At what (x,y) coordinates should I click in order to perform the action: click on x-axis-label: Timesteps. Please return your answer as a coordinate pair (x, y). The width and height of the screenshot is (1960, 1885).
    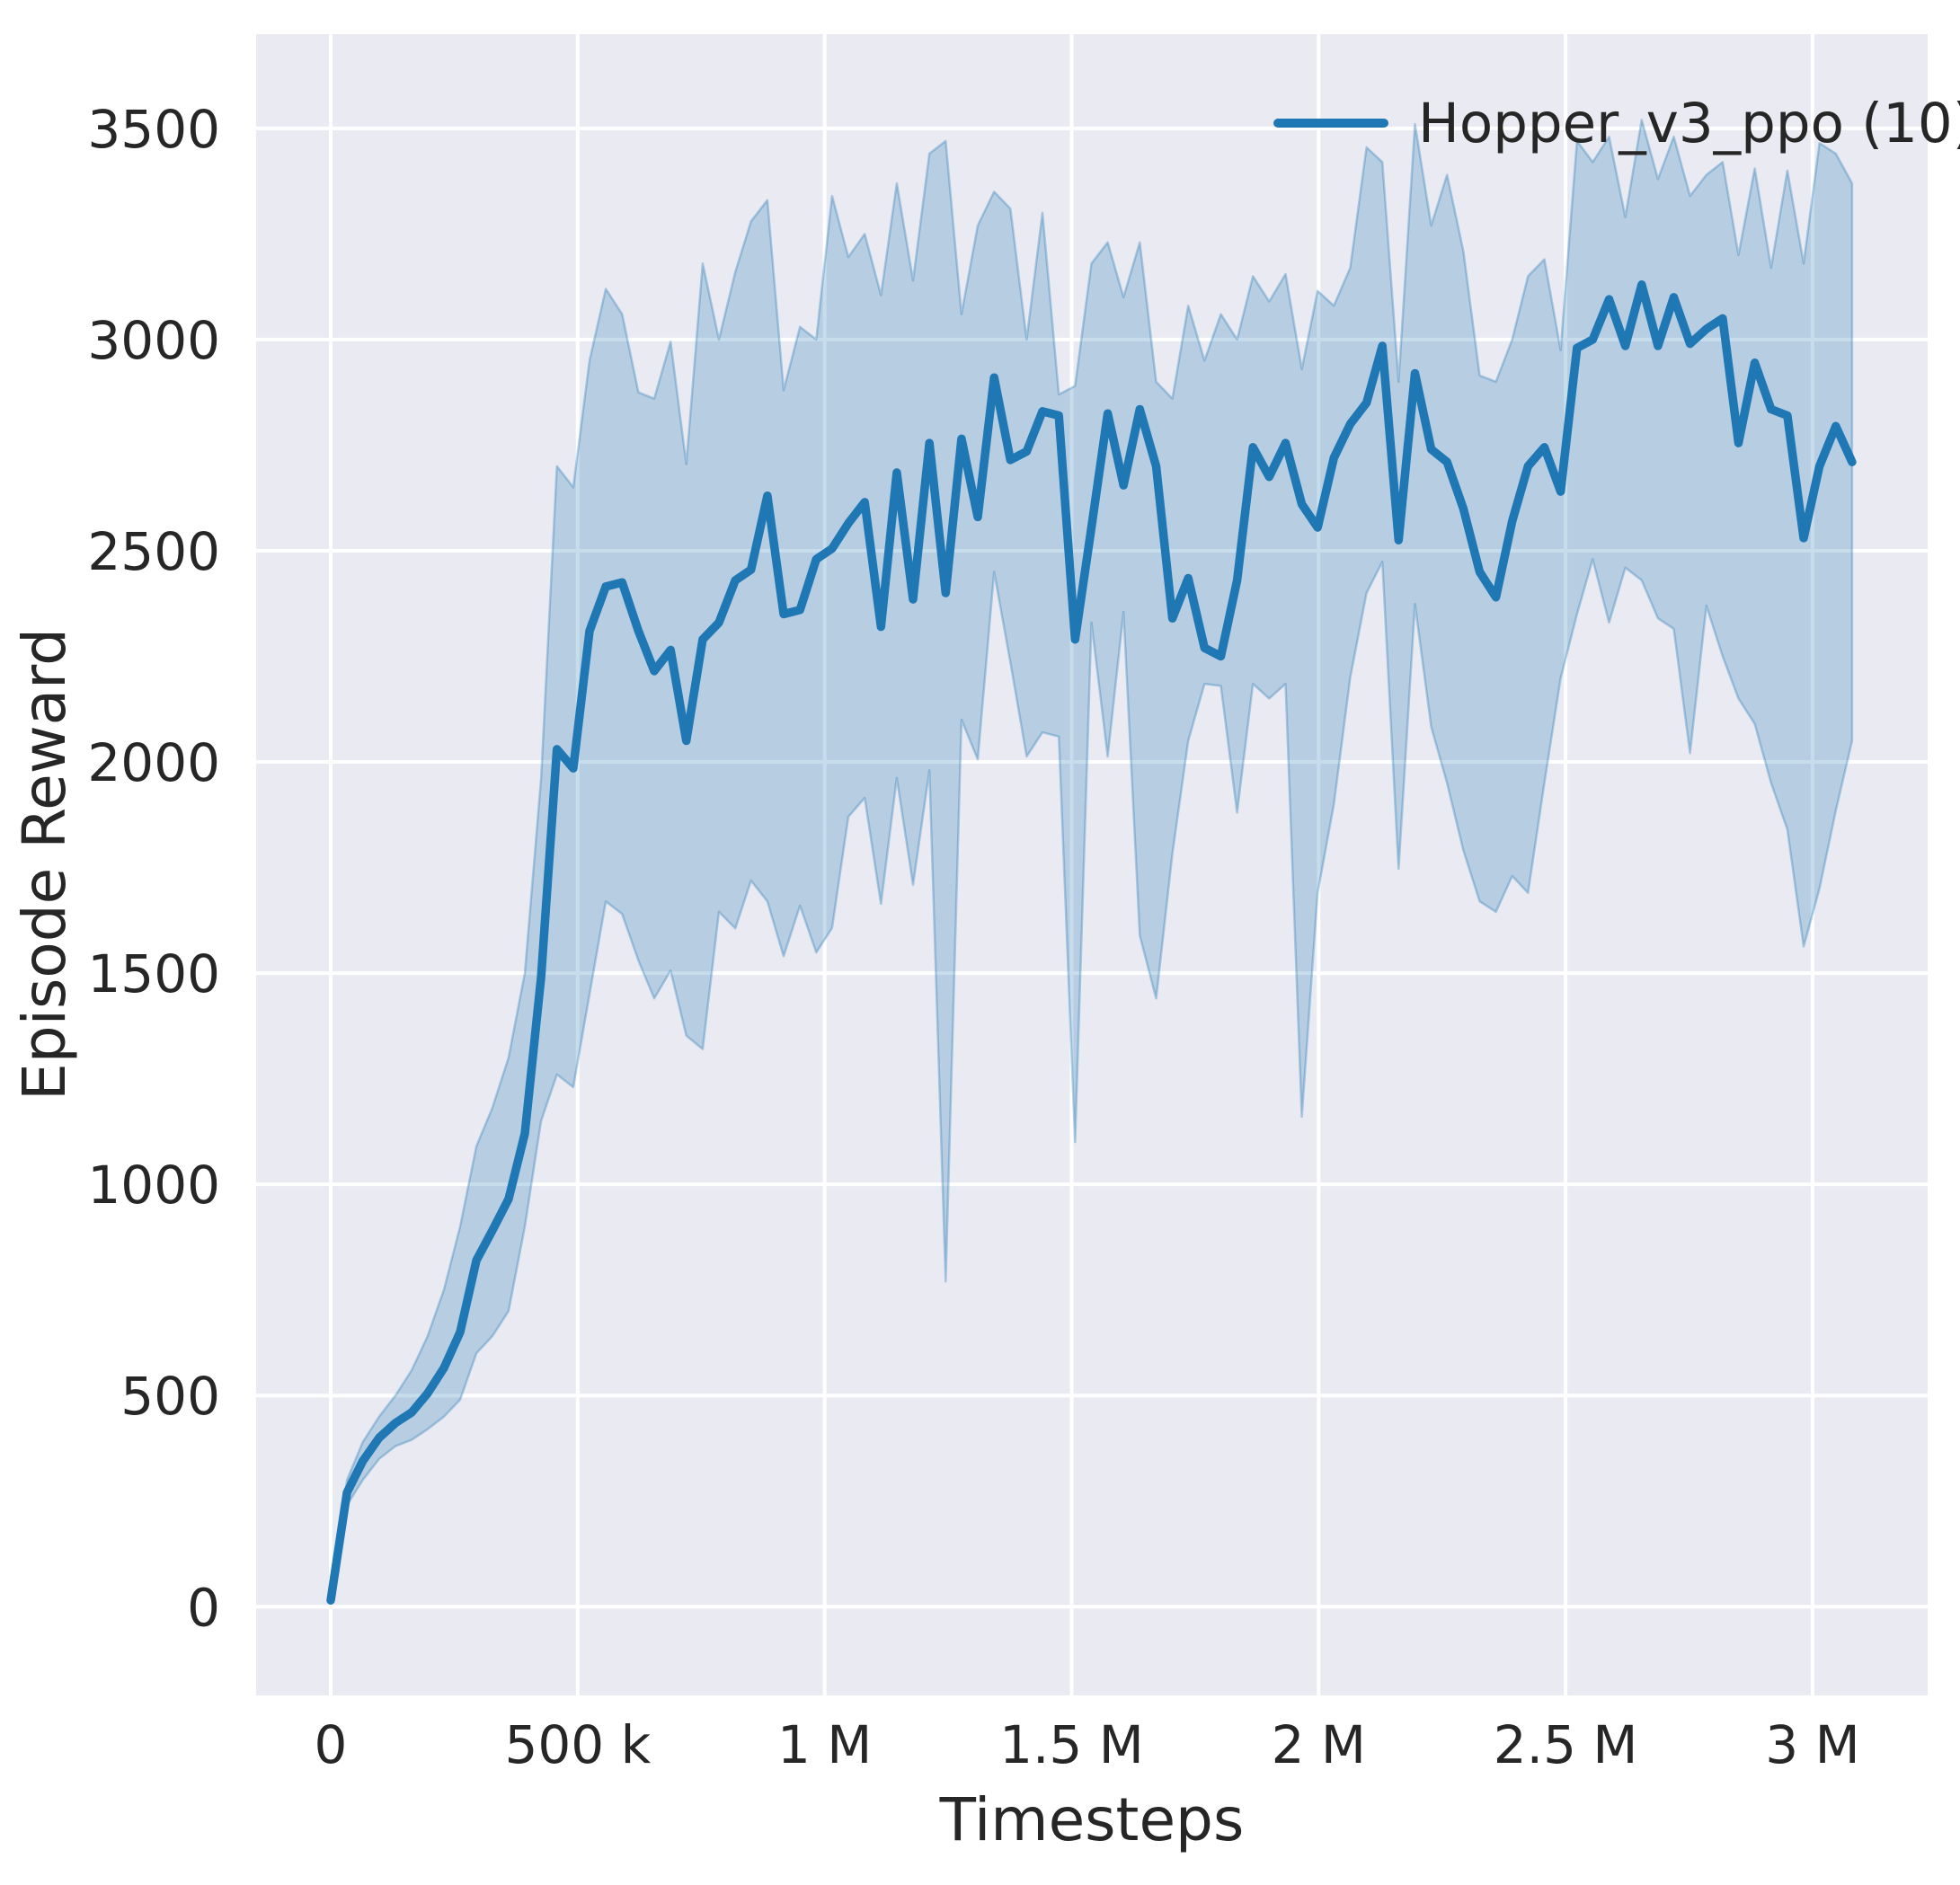
    Looking at the image, I should click on (1092, 1819).